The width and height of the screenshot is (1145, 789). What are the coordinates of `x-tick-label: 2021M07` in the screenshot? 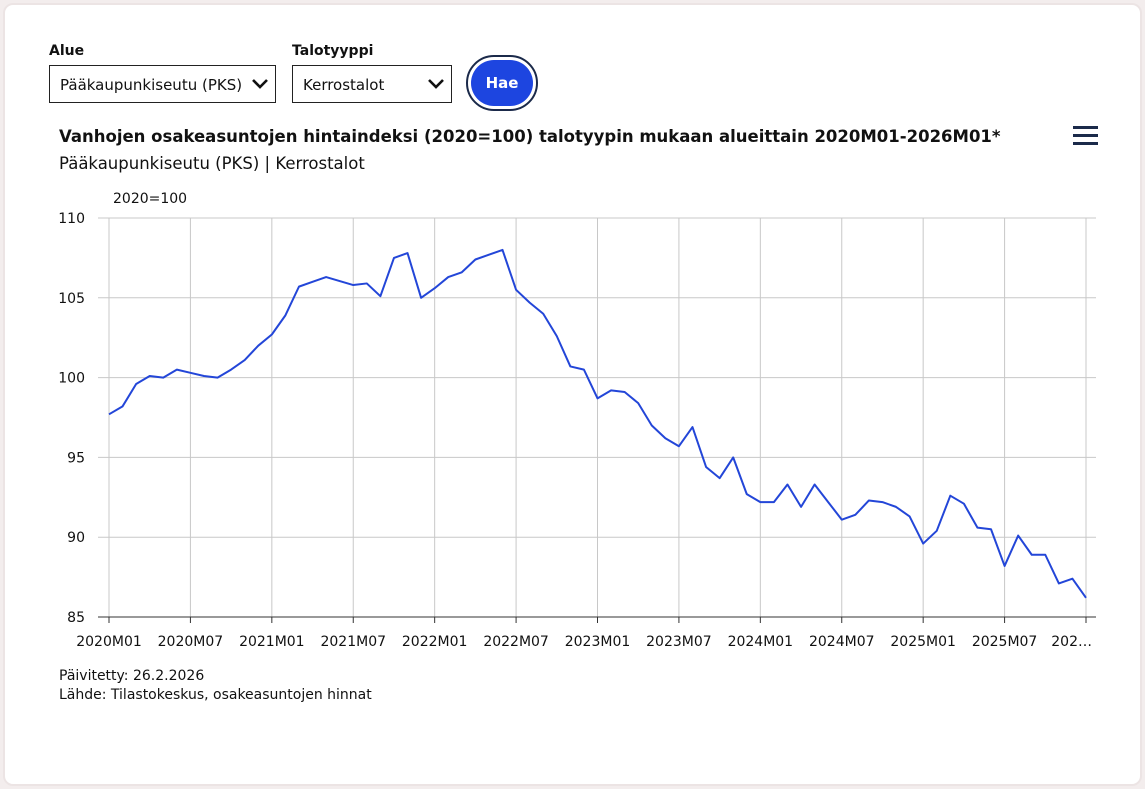 It's located at (353, 642).